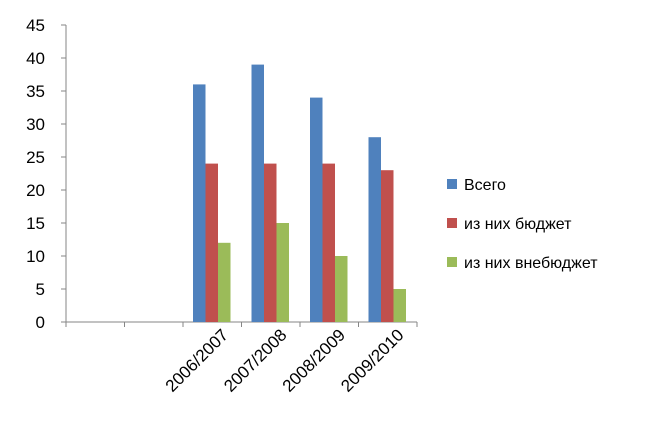  I want to click on legend: Всего из них бюджет из них внебюджет, so click(522, 224).